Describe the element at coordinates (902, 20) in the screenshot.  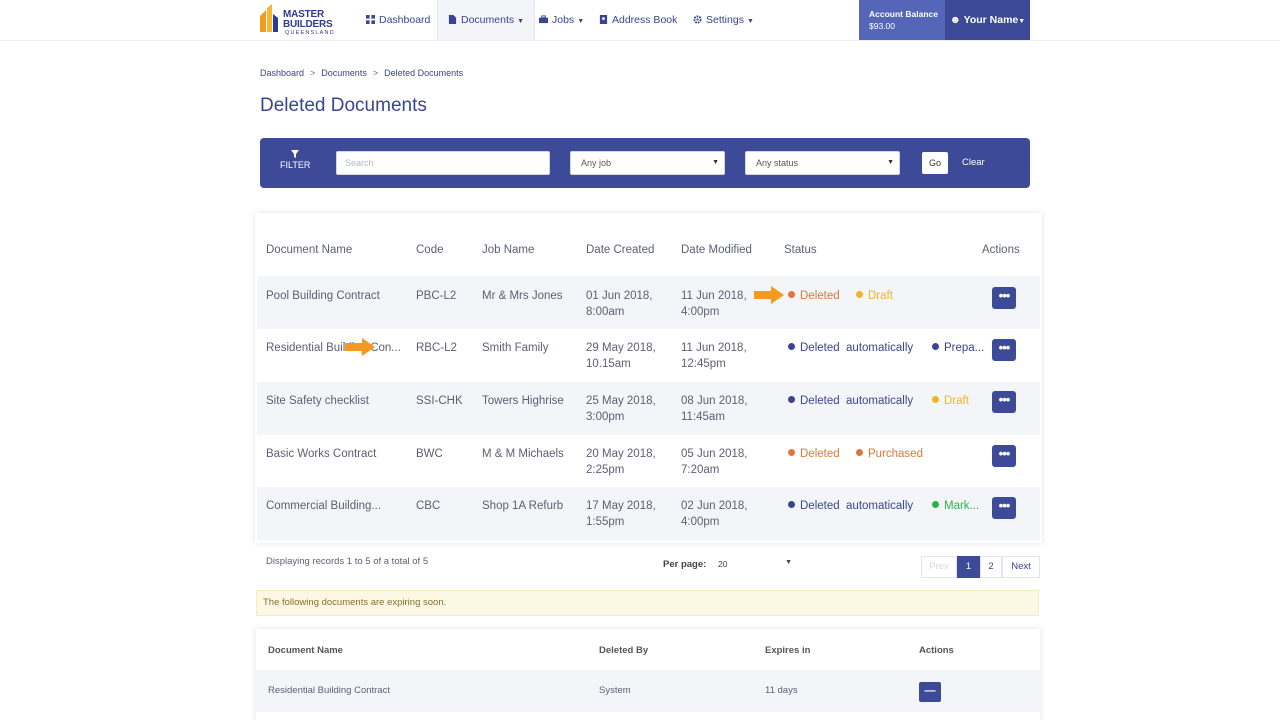
I see `account-balance: Account Balance $93.00` at that location.